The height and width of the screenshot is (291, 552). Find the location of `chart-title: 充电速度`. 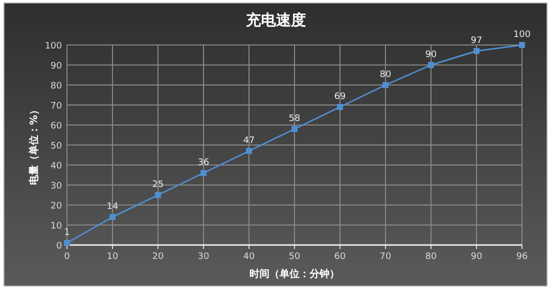

chart-title: 充电速度 is located at coordinates (275, 20).